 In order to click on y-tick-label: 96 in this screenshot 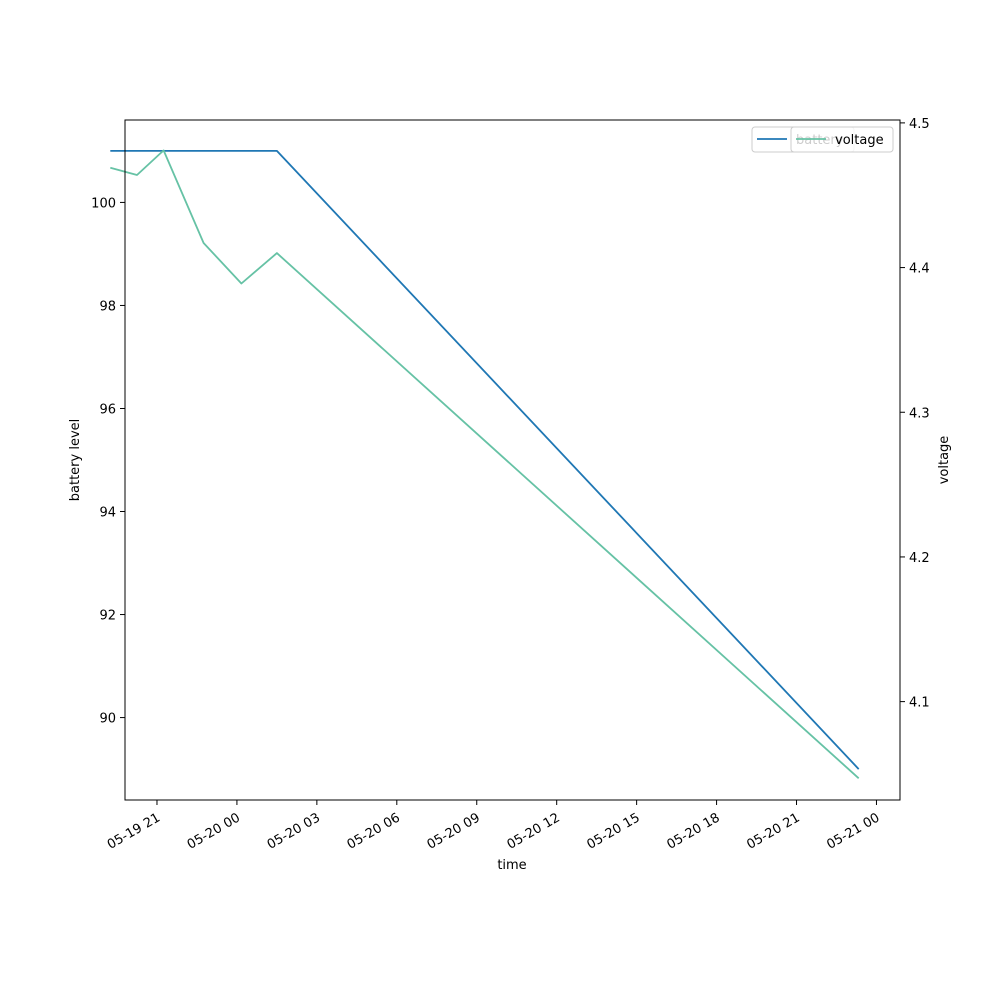, I will do `click(107, 409)`.